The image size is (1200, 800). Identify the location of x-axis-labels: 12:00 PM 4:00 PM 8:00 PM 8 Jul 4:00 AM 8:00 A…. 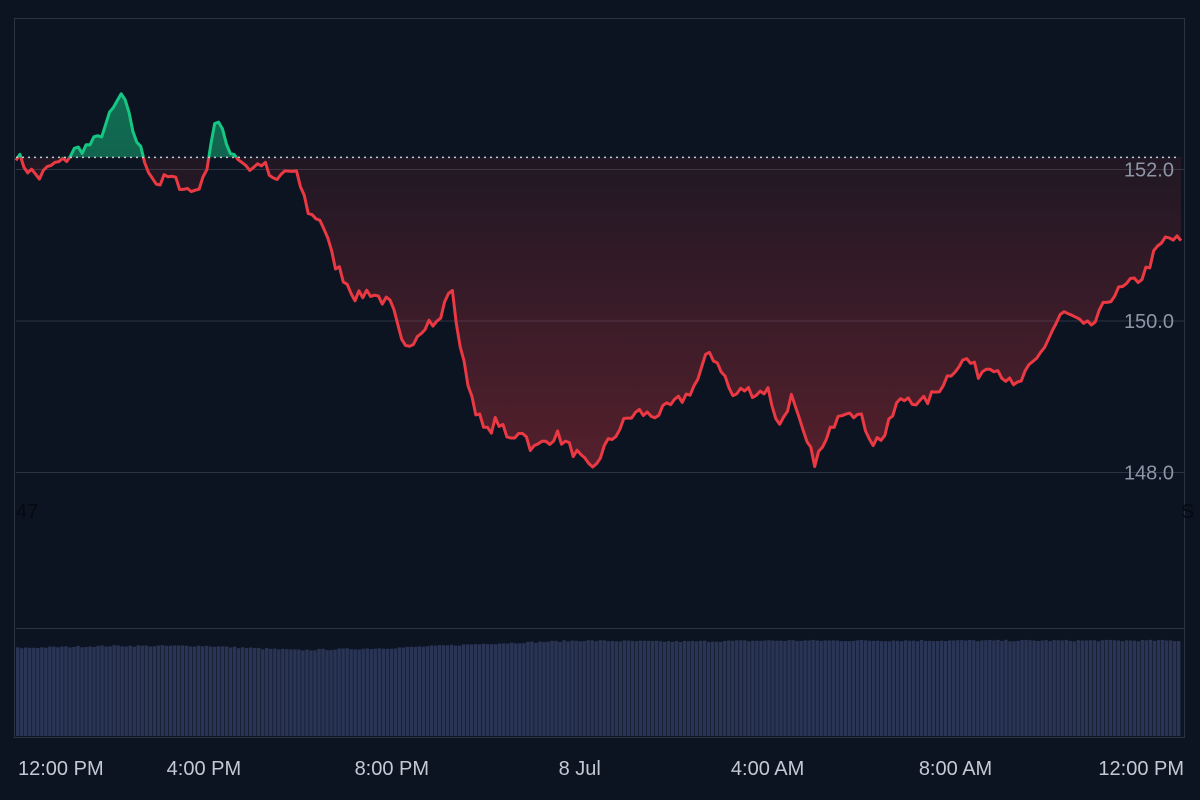
(601, 769).